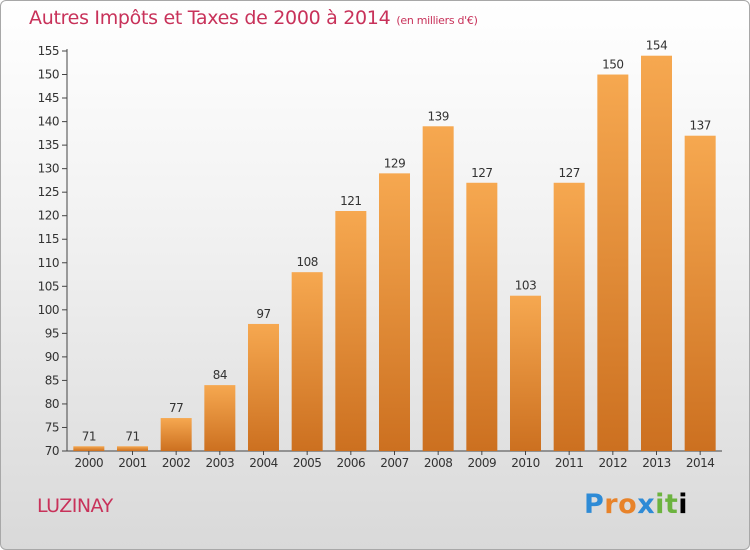 Image resolution: width=750 pixels, height=550 pixels. I want to click on y-tick-label: 95, so click(52, 333).